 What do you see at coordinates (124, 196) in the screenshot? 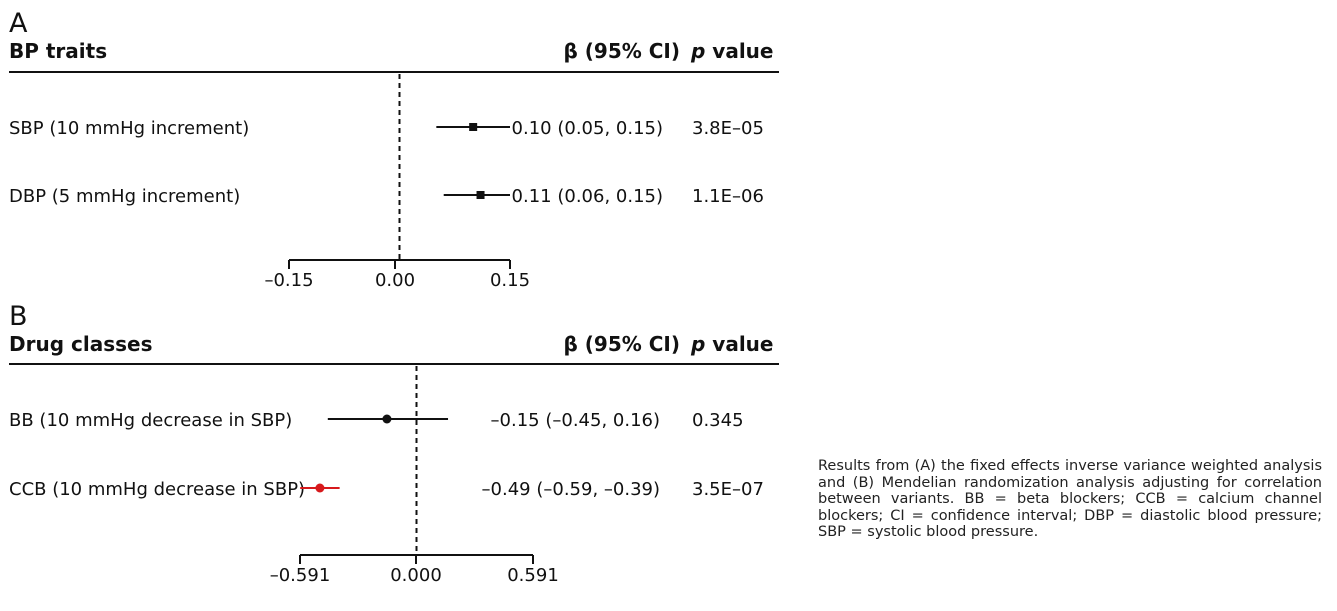
I see `row-label: DBP (5 mmHg increment)` at bounding box center [124, 196].